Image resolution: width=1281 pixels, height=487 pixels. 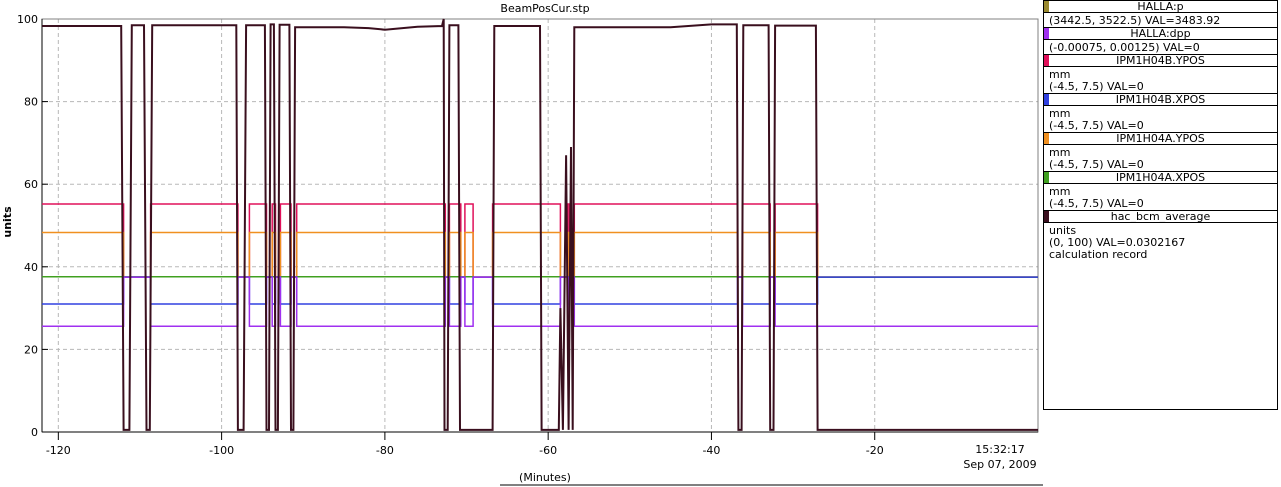 What do you see at coordinates (540, 290) in the screenshot?
I see `series-line-ipm1h04b-xpos` at bounding box center [540, 290].